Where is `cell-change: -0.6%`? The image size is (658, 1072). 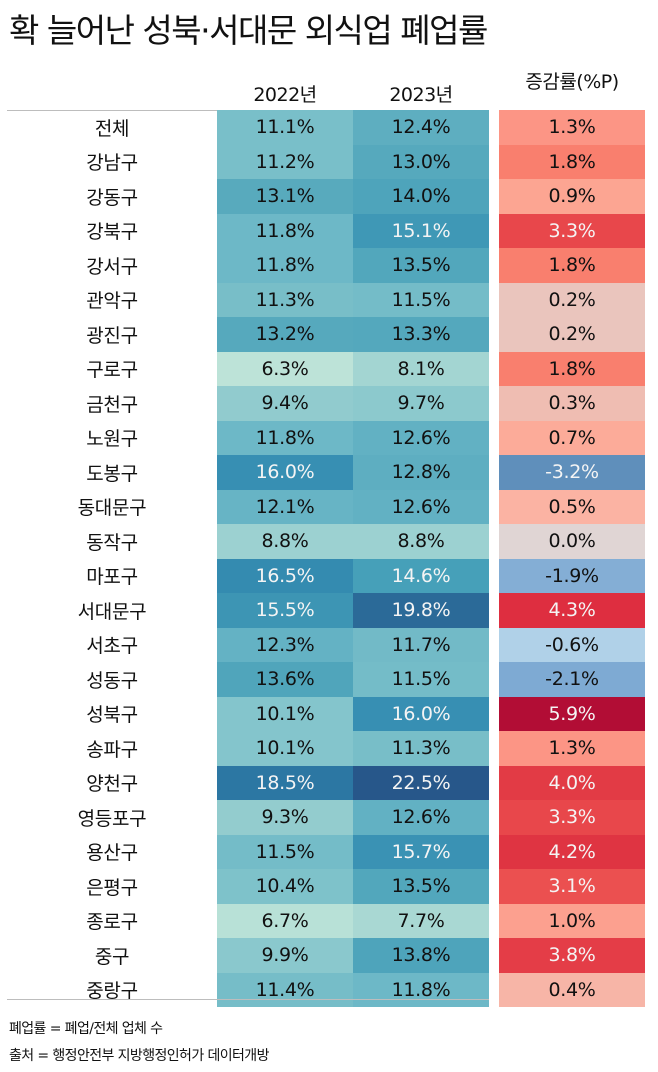 cell-change: -0.6% is located at coordinates (572, 644).